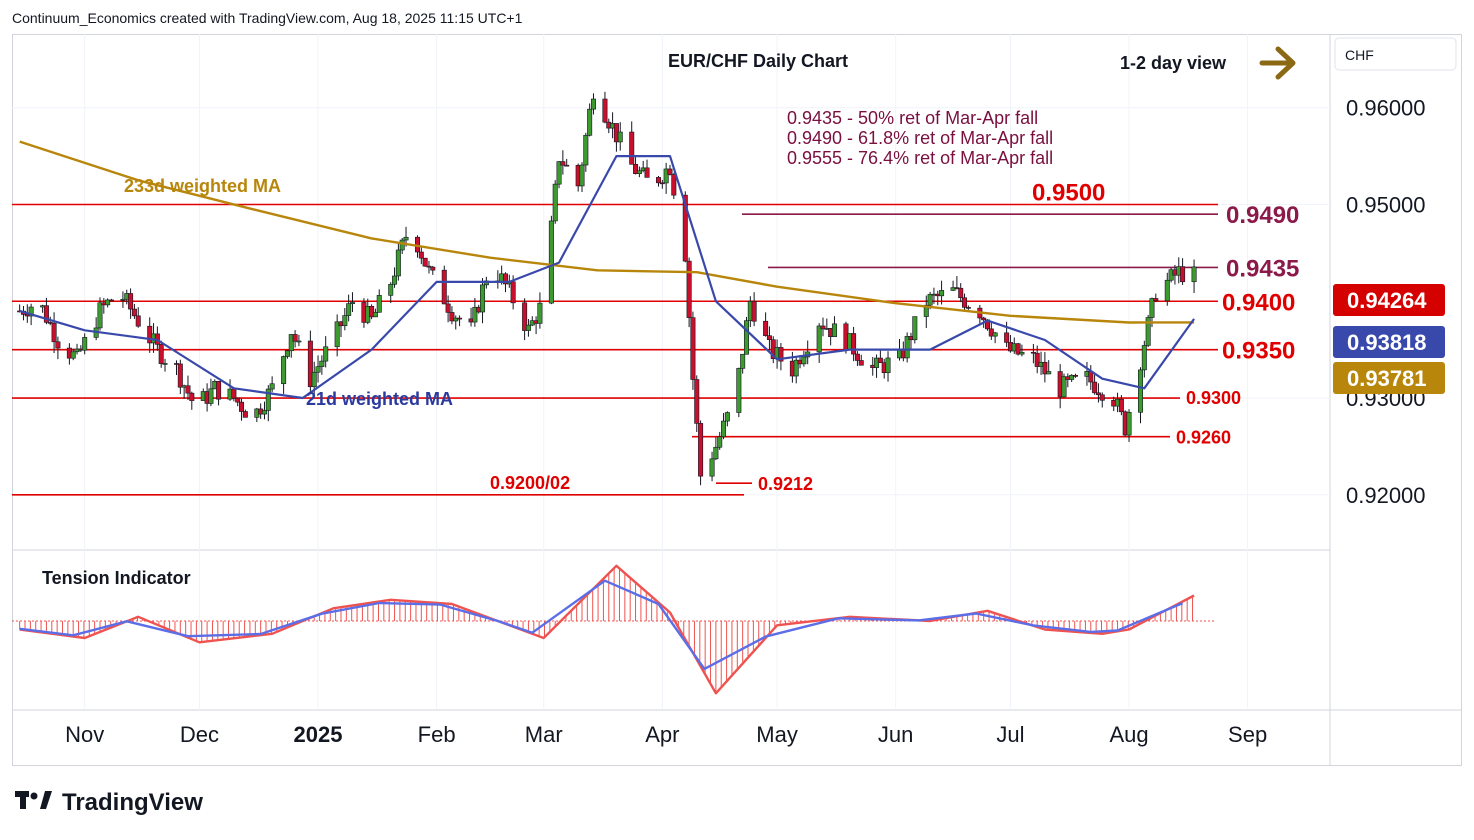 The image size is (1474, 840). Describe the element at coordinates (920, 158) in the screenshot. I see `fib-note: 0.9555 - 76.4% ret of Mar-Apr fall` at that location.